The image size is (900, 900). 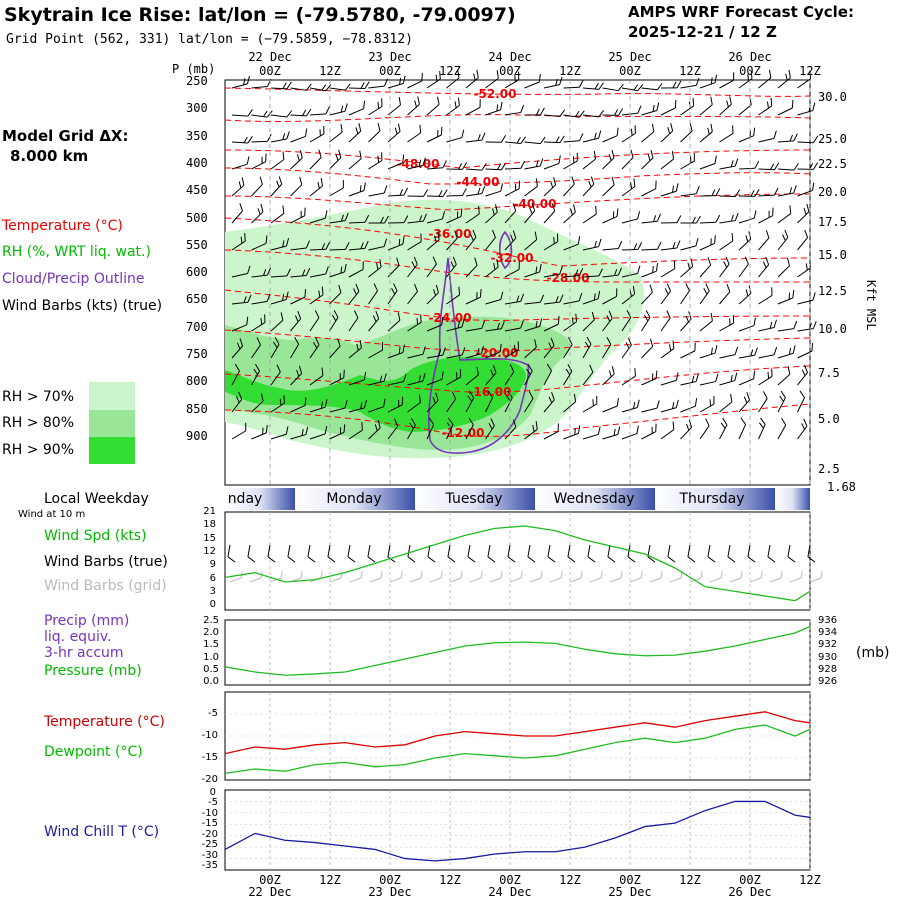 I want to click on temp-ytick: -20, so click(x=209, y=779).